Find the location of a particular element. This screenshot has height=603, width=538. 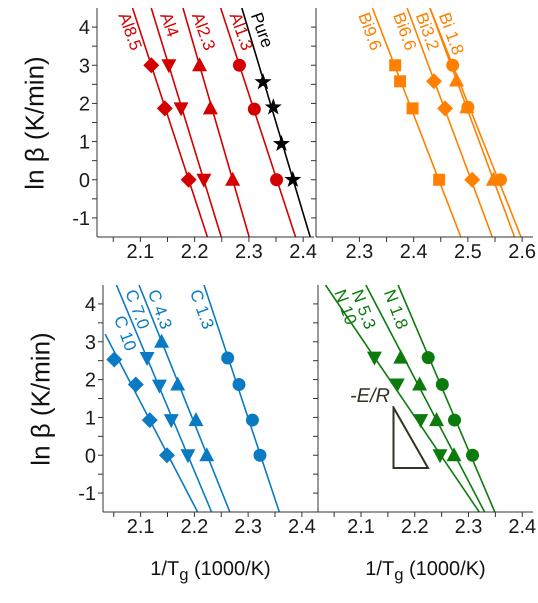

annotation: -E/R is located at coordinates (370, 396).